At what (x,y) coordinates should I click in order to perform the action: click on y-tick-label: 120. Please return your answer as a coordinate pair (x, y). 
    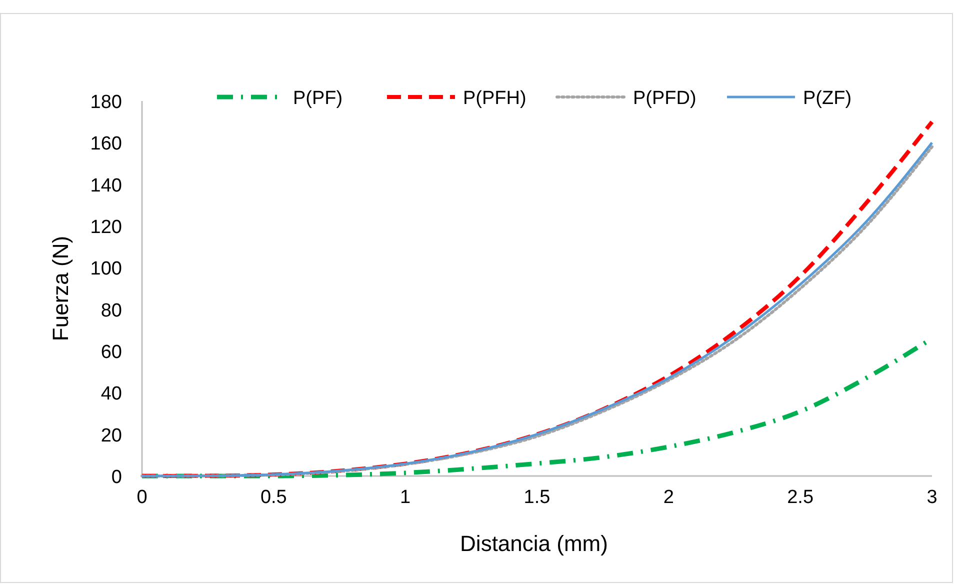
    Looking at the image, I should click on (106, 227).